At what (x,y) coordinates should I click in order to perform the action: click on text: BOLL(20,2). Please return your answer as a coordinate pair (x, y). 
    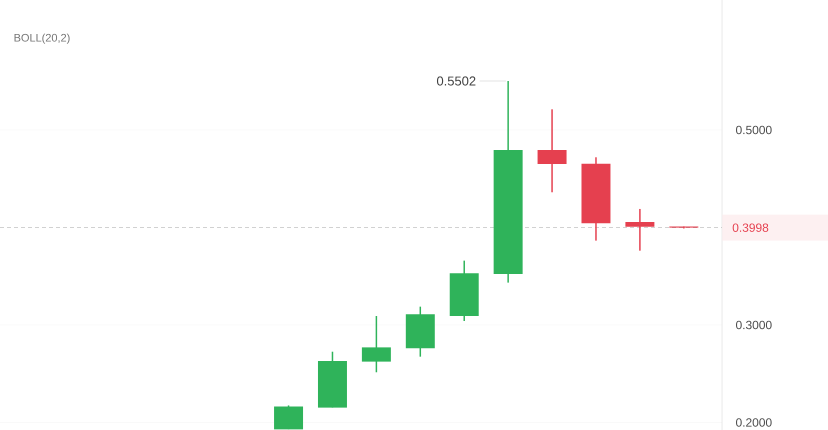
    Looking at the image, I should click on (42, 39).